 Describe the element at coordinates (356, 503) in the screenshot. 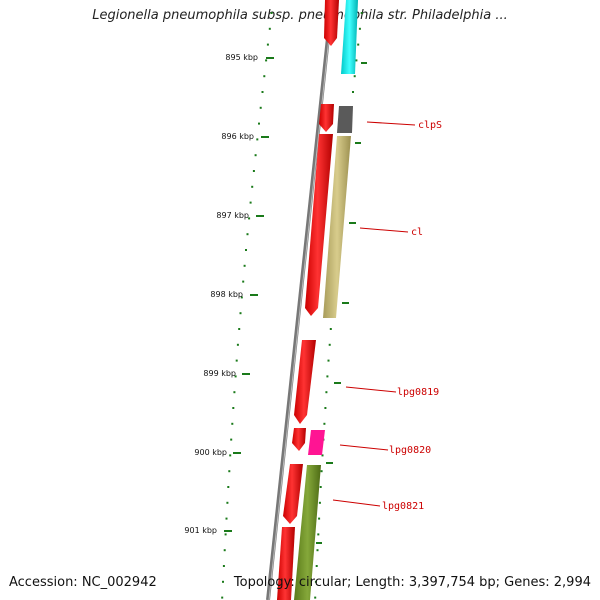

I see `lpg0821-leader` at that location.